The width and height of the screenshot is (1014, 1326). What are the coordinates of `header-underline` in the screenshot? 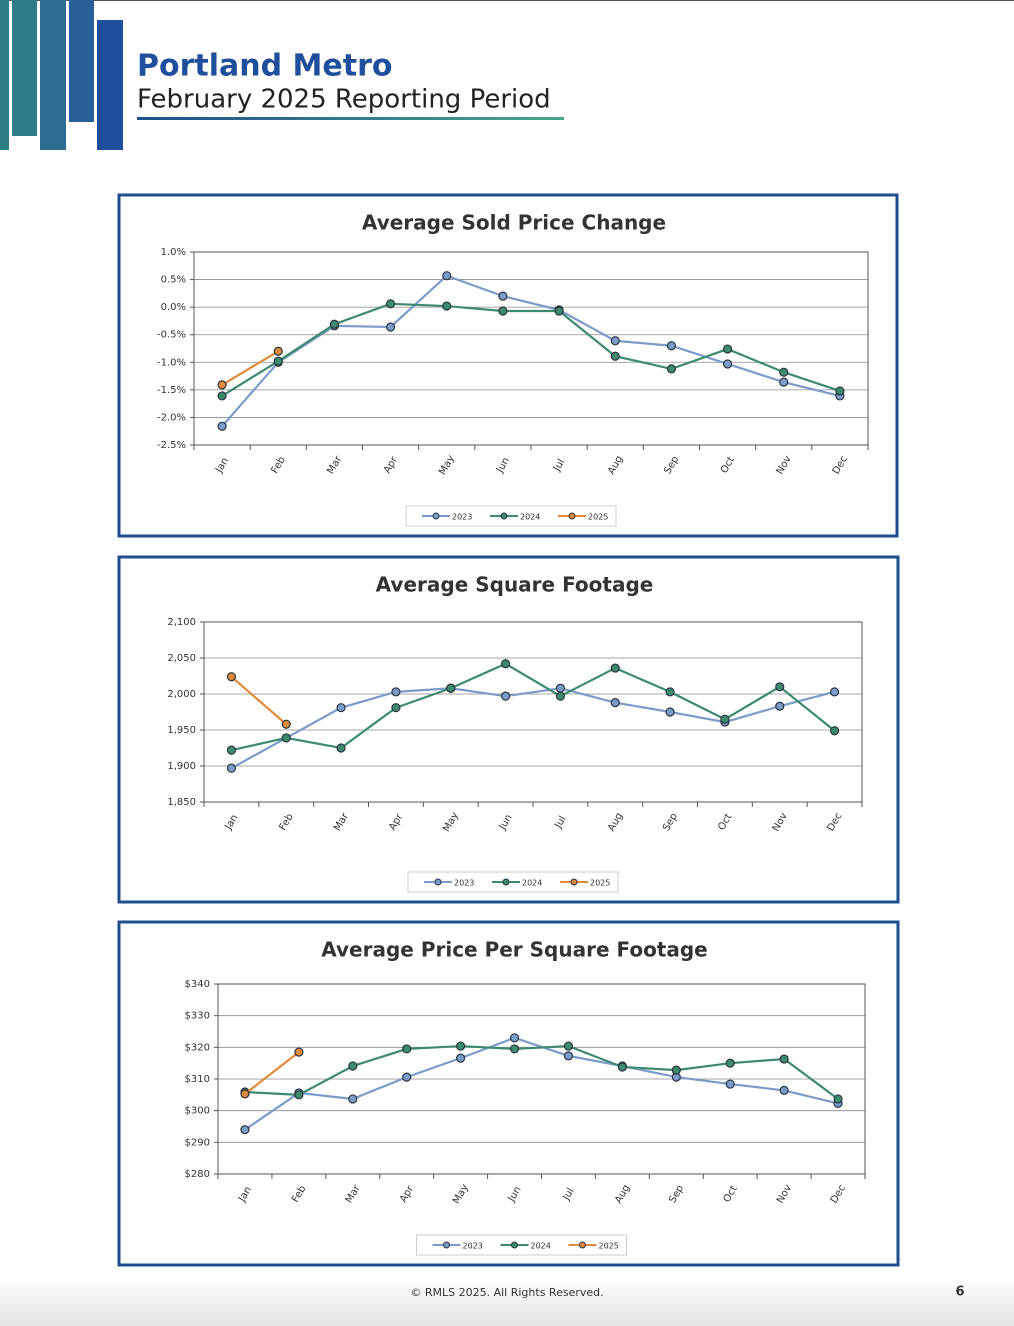 It's located at (350, 118).